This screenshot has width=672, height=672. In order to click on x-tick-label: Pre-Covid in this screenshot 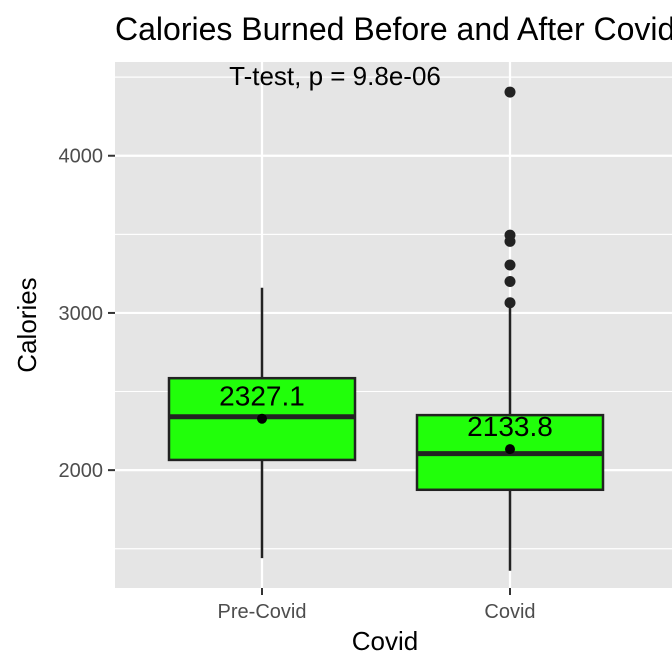, I will do `click(262, 612)`.